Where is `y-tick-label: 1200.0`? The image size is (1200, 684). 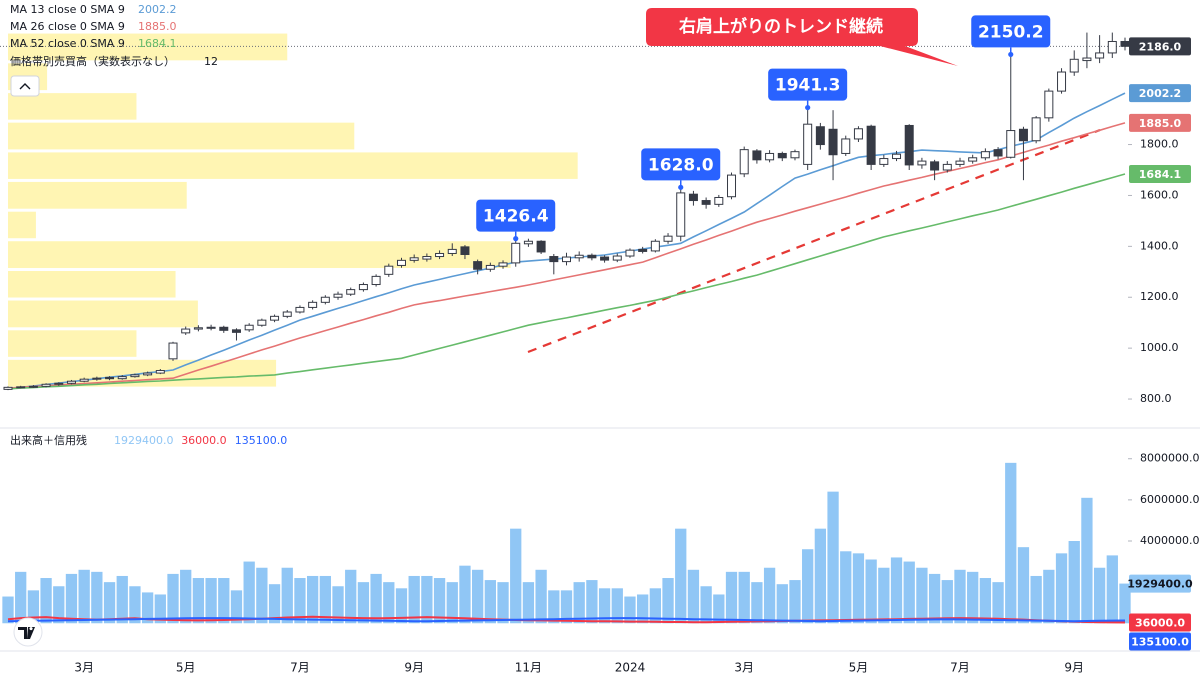 y-tick-label: 1200.0 is located at coordinates (1159, 296).